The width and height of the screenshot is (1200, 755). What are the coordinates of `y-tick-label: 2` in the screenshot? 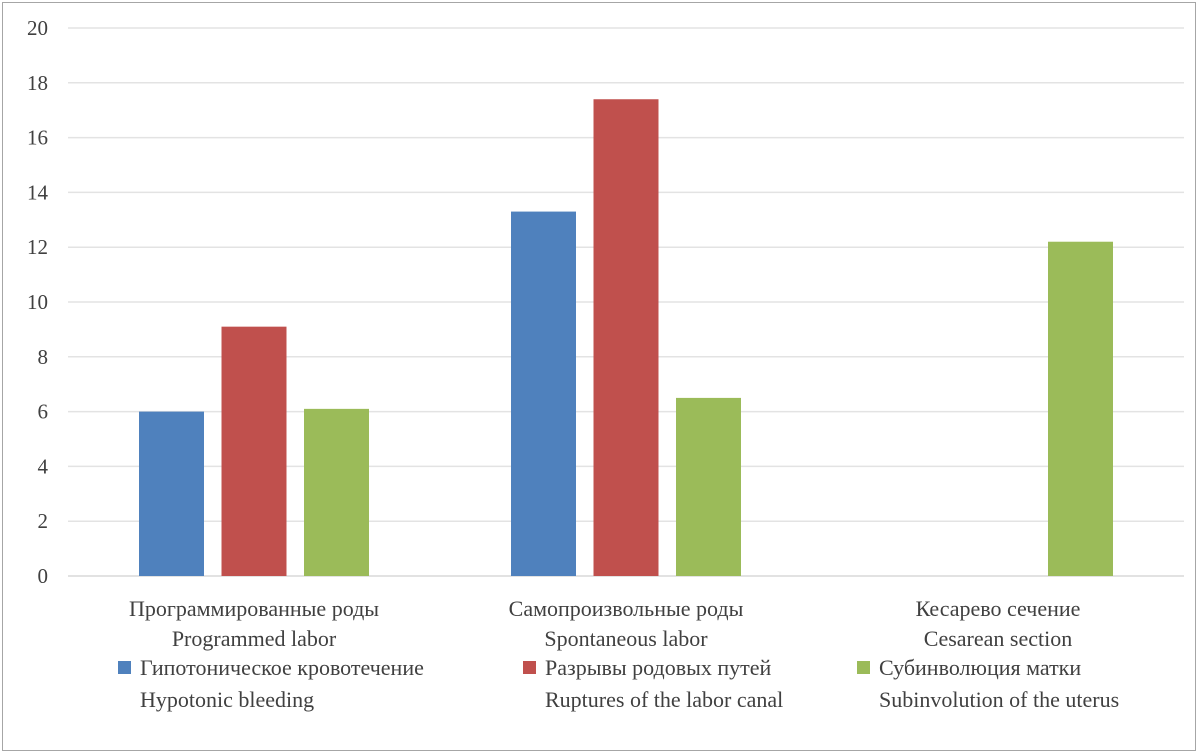 It's located at (43, 521).